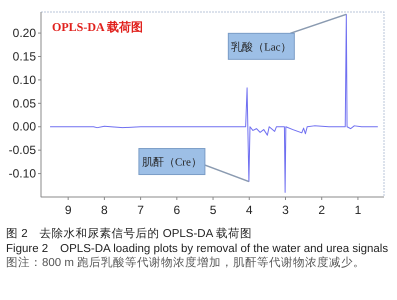  What do you see at coordinates (261, 47) in the screenshot?
I see `annotation: 乳酸（Lac）` at bounding box center [261, 47].